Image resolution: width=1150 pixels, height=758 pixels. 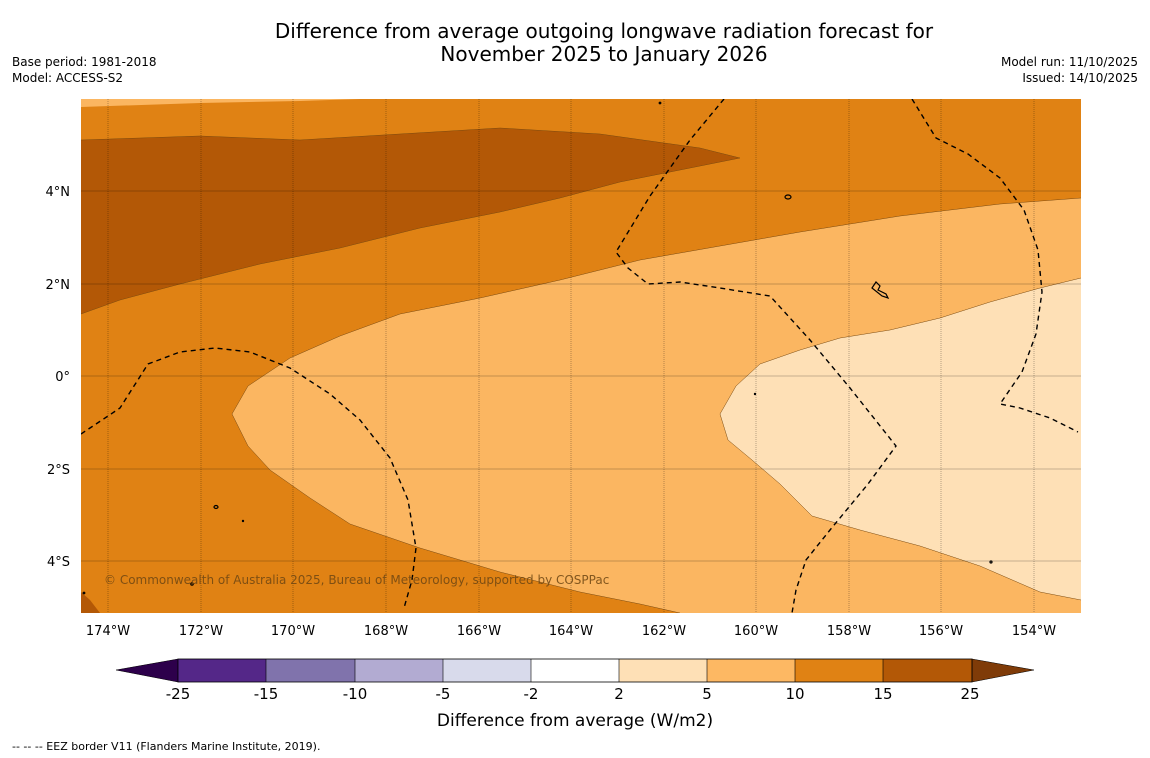 I want to click on lat-label: 2°S, so click(x=58, y=470).